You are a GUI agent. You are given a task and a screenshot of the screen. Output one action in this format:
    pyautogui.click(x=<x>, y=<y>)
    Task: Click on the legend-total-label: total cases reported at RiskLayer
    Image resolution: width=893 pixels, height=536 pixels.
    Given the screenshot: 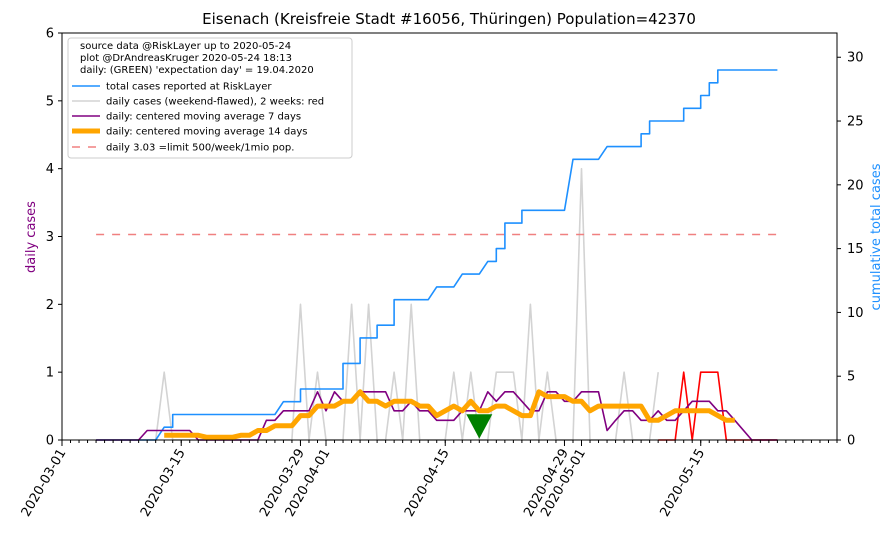 What is the action you would take?
    pyautogui.click(x=189, y=87)
    